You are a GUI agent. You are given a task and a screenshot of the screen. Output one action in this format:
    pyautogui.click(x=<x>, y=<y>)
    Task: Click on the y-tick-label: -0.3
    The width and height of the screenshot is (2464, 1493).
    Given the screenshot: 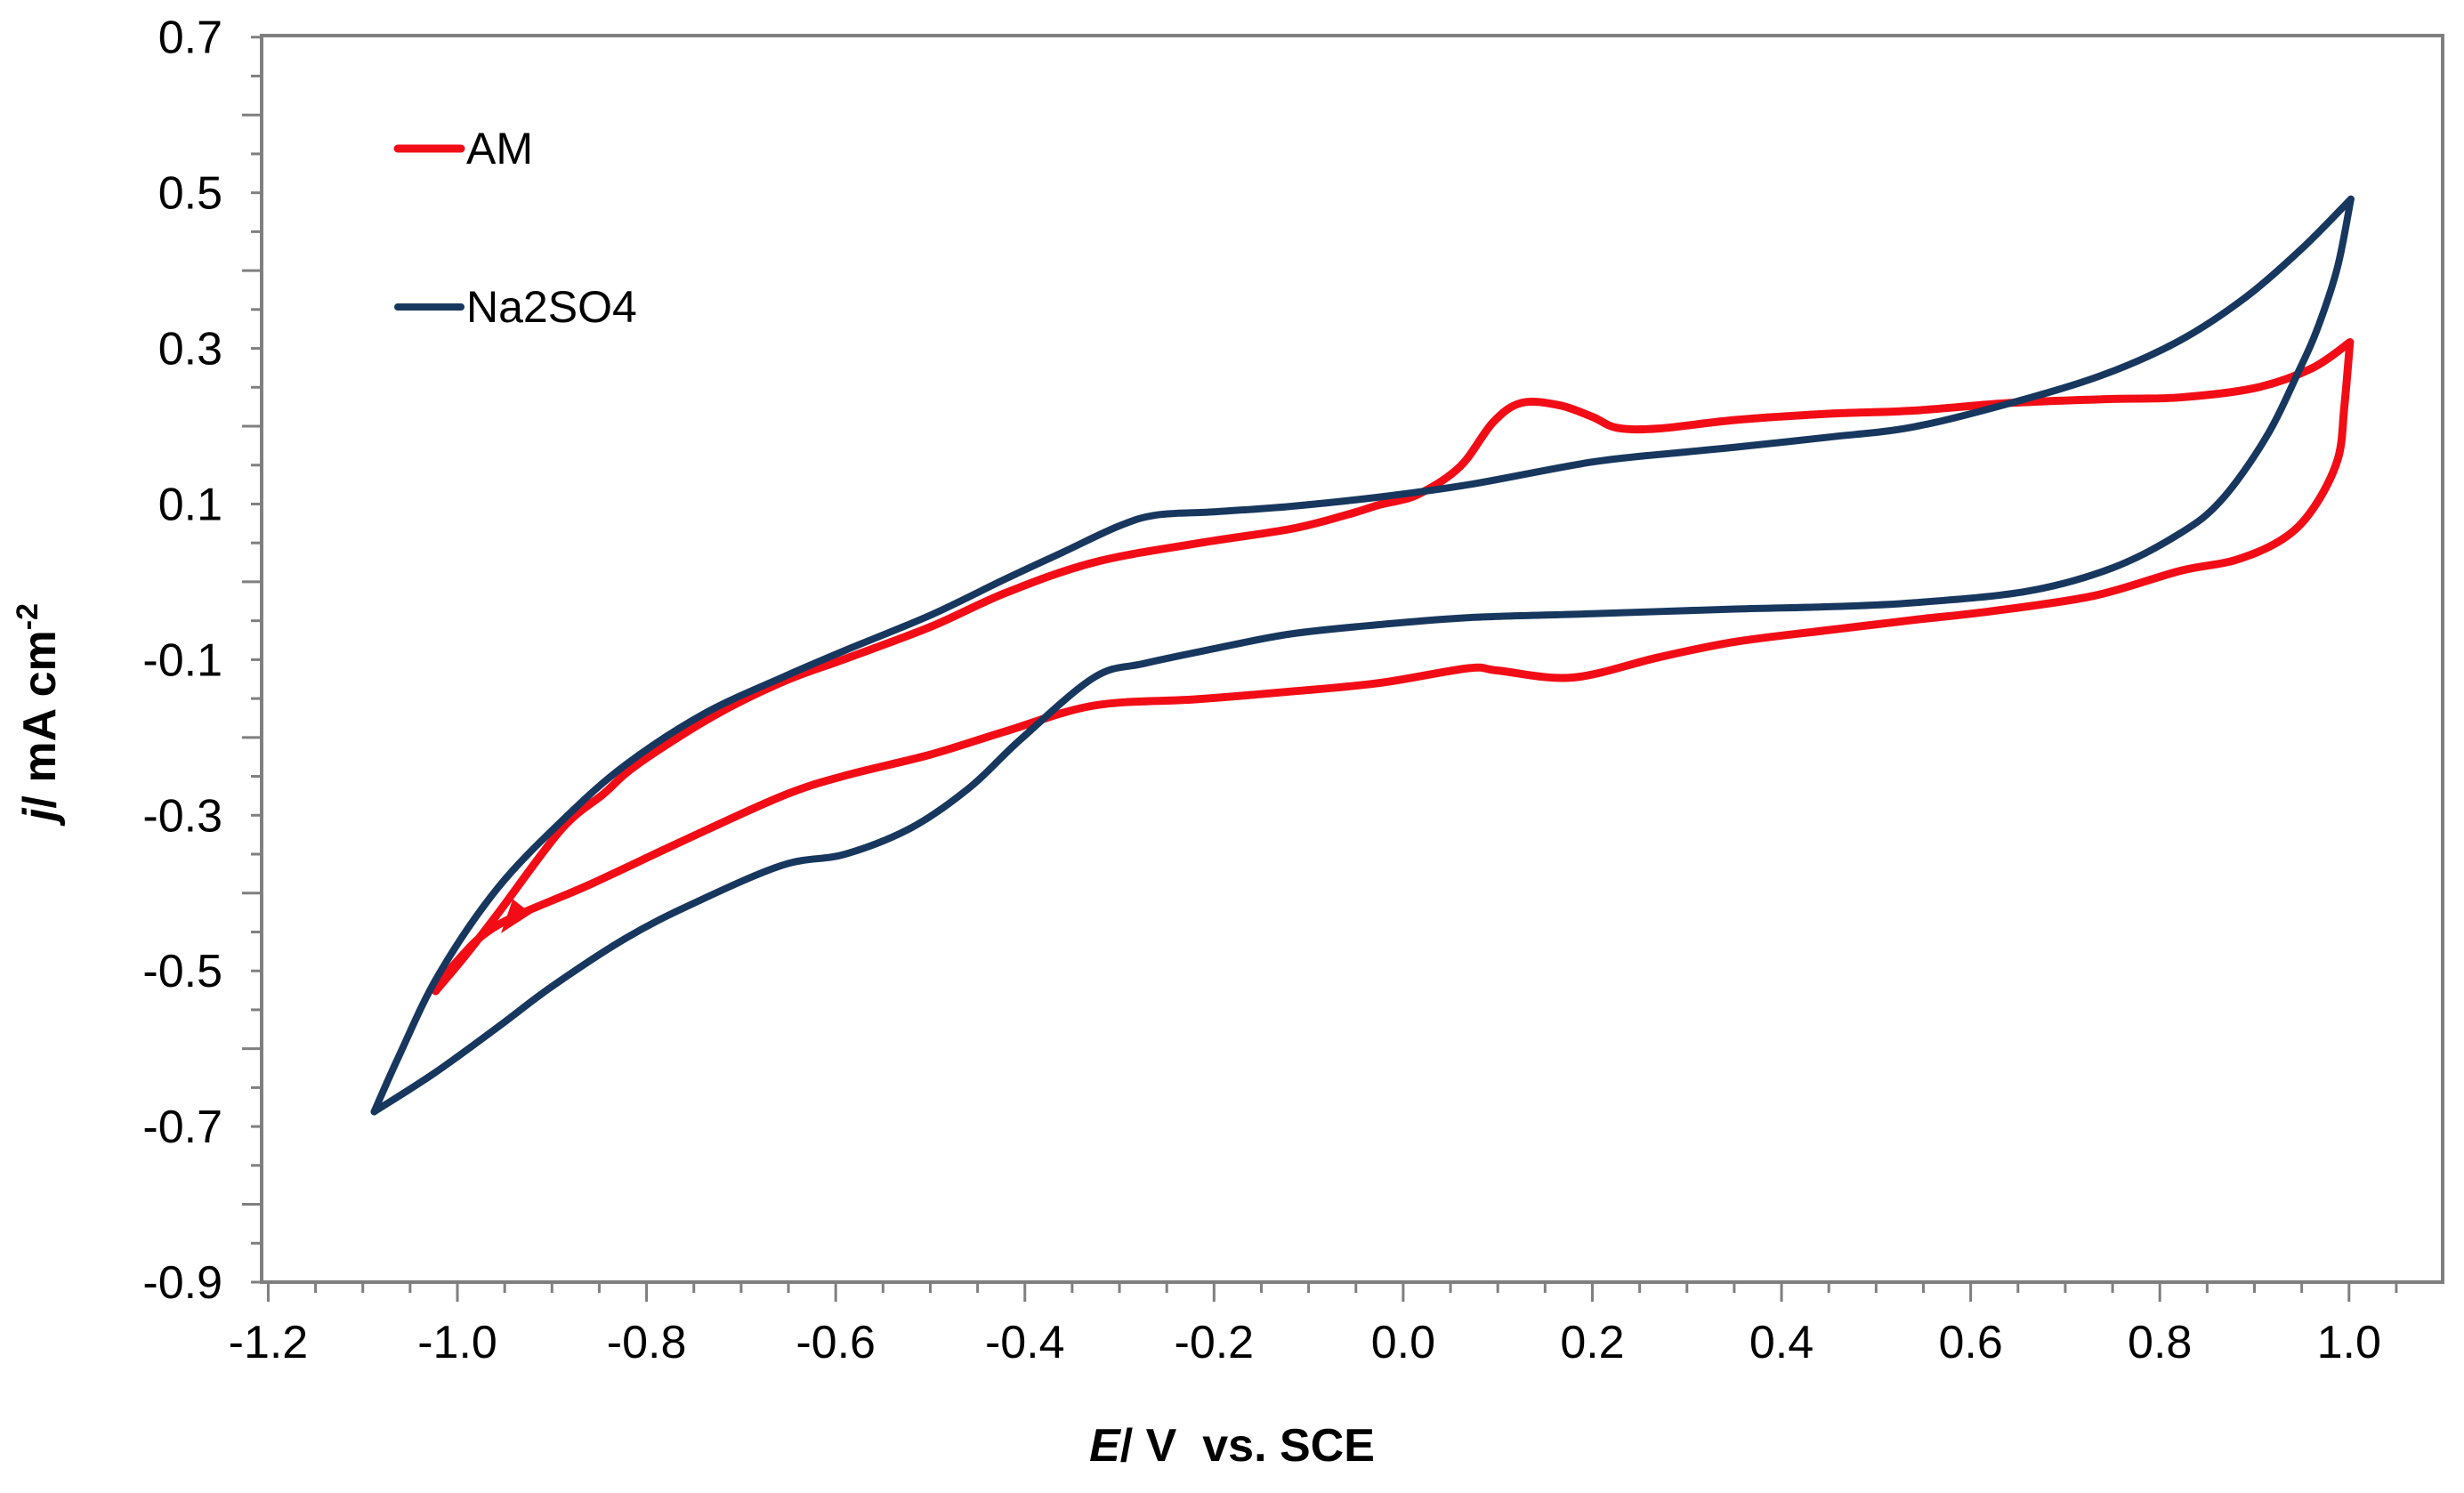 What is the action you would take?
    pyautogui.click(x=182, y=816)
    